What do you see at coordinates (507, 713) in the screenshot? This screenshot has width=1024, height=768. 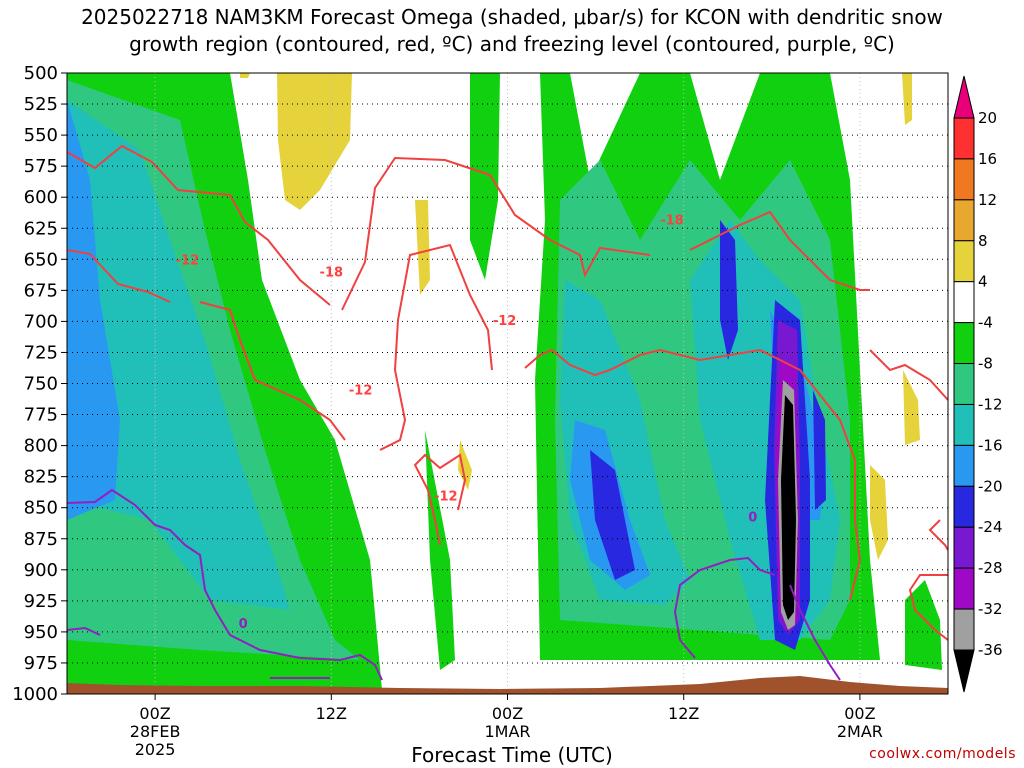 I see `x-tick-label-2-0: 00Z` at bounding box center [507, 713].